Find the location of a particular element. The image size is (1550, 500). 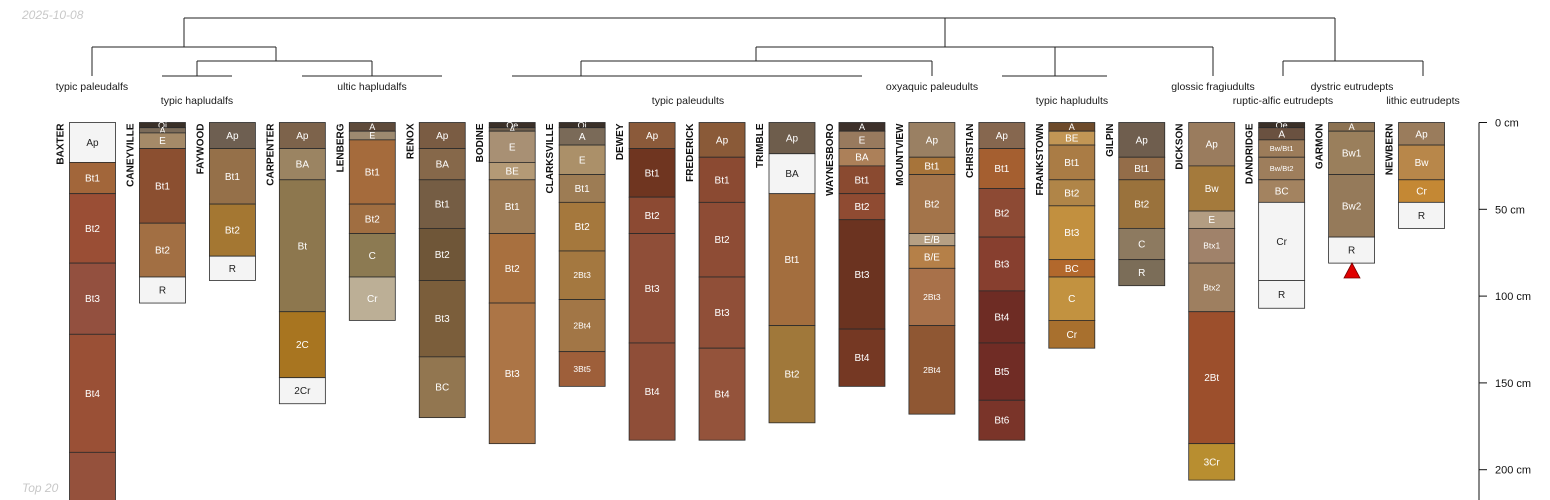

profile-name-label: BODINE is located at coordinates (480, 142).